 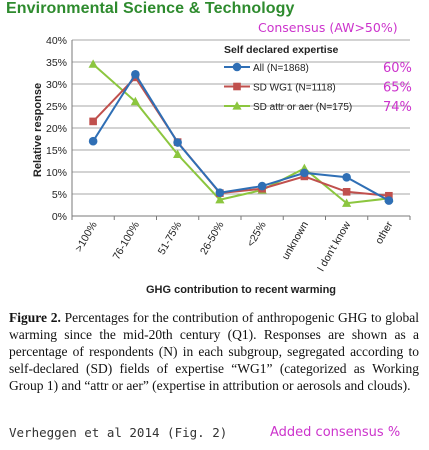 I want to click on legend-label: SD WG1 (N=1118), so click(x=294, y=88).